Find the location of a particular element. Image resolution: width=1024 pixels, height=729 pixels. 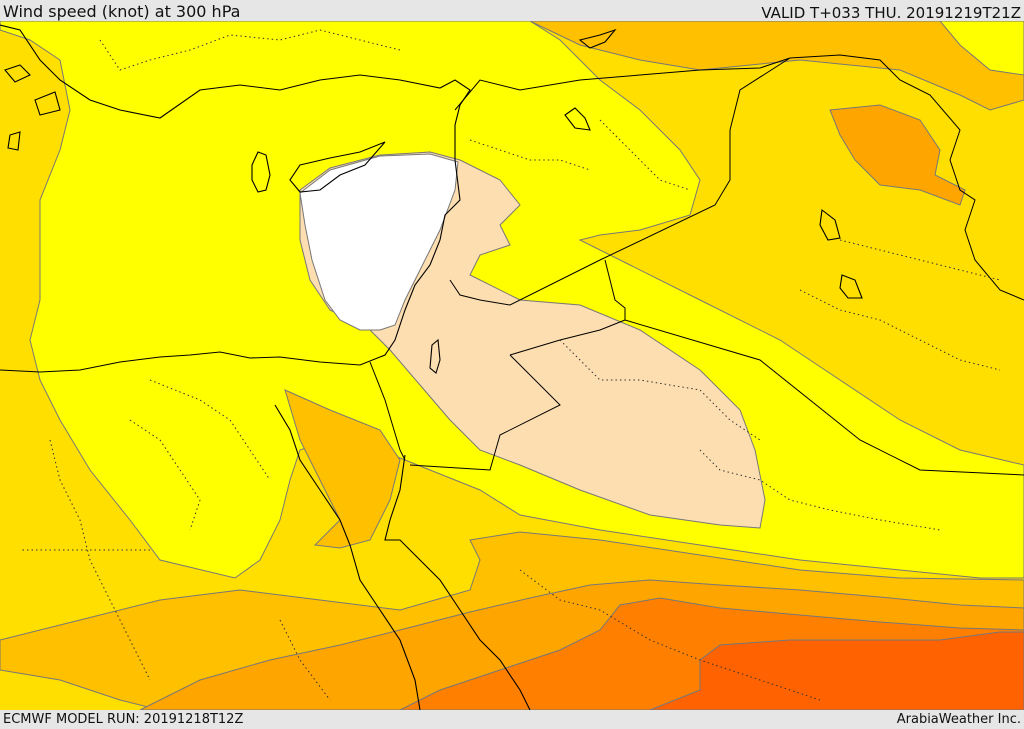

coastline-island is located at coordinates (261, 172).